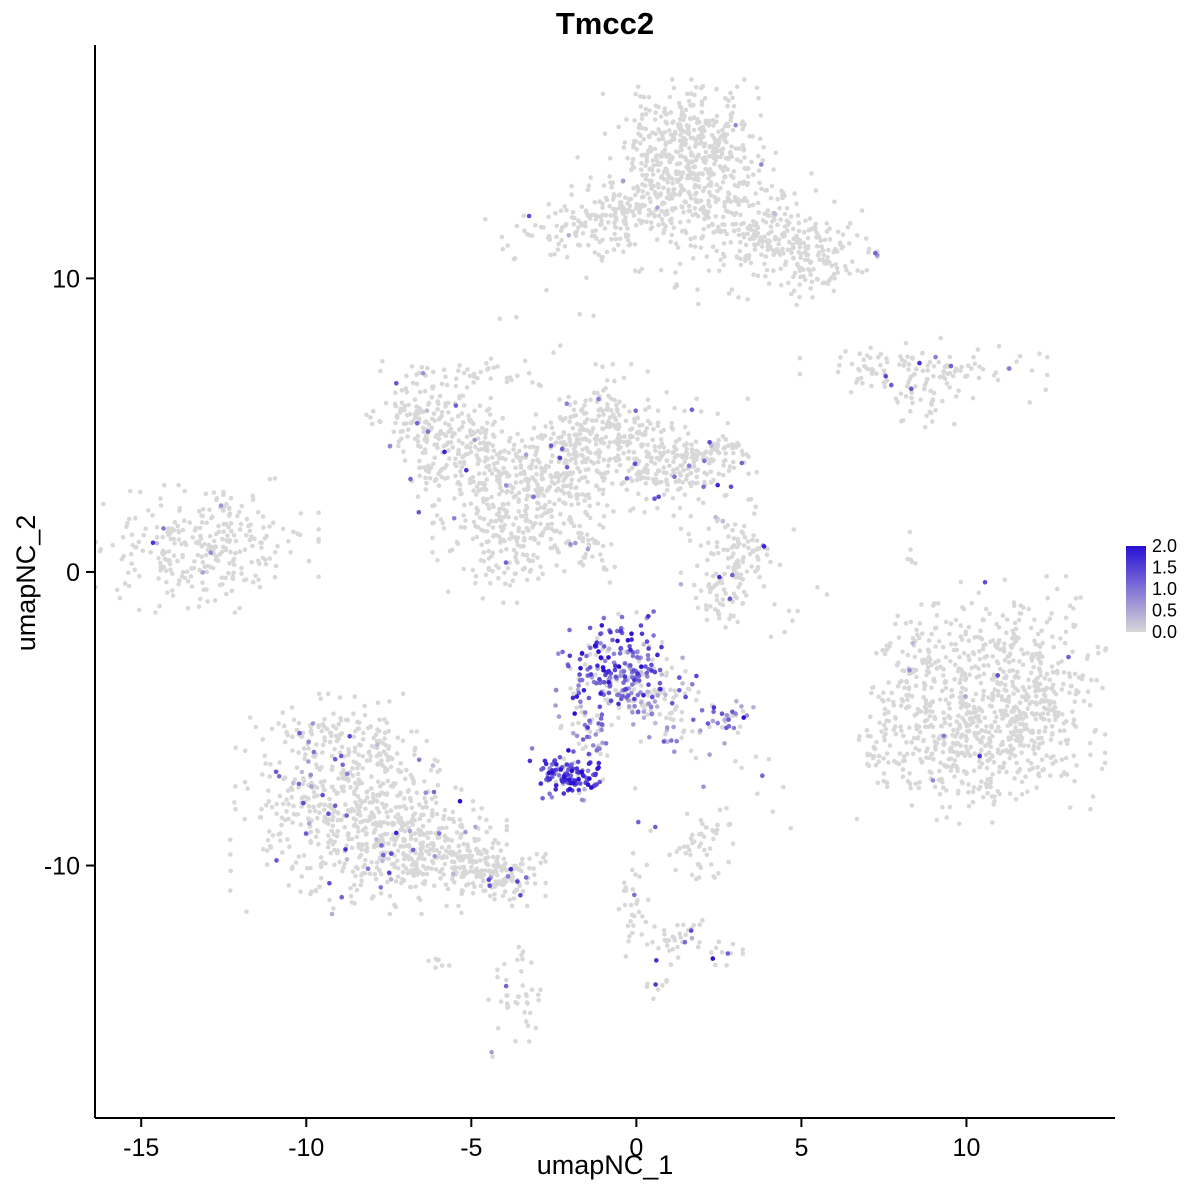 The image size is (1200, 1200). What do you see at coordinates (636, 1148) in the screenshot?
I see `x-tick-label: 0` at bounding box center [636, 1148].